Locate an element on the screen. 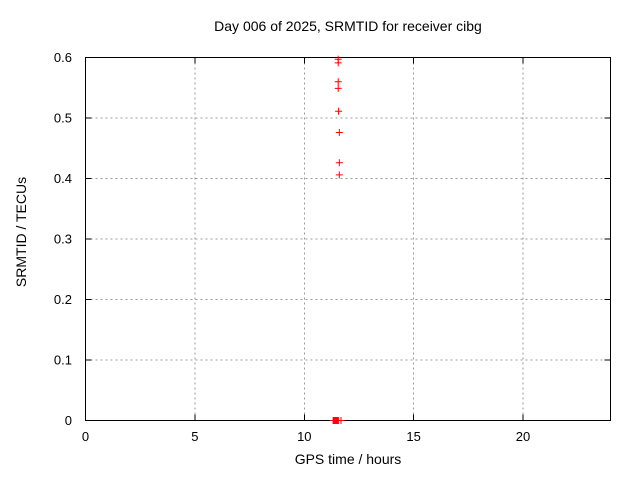 The width and height of the screenshot is (640, 480). data-points-layer is located at coordinates (337, 239).